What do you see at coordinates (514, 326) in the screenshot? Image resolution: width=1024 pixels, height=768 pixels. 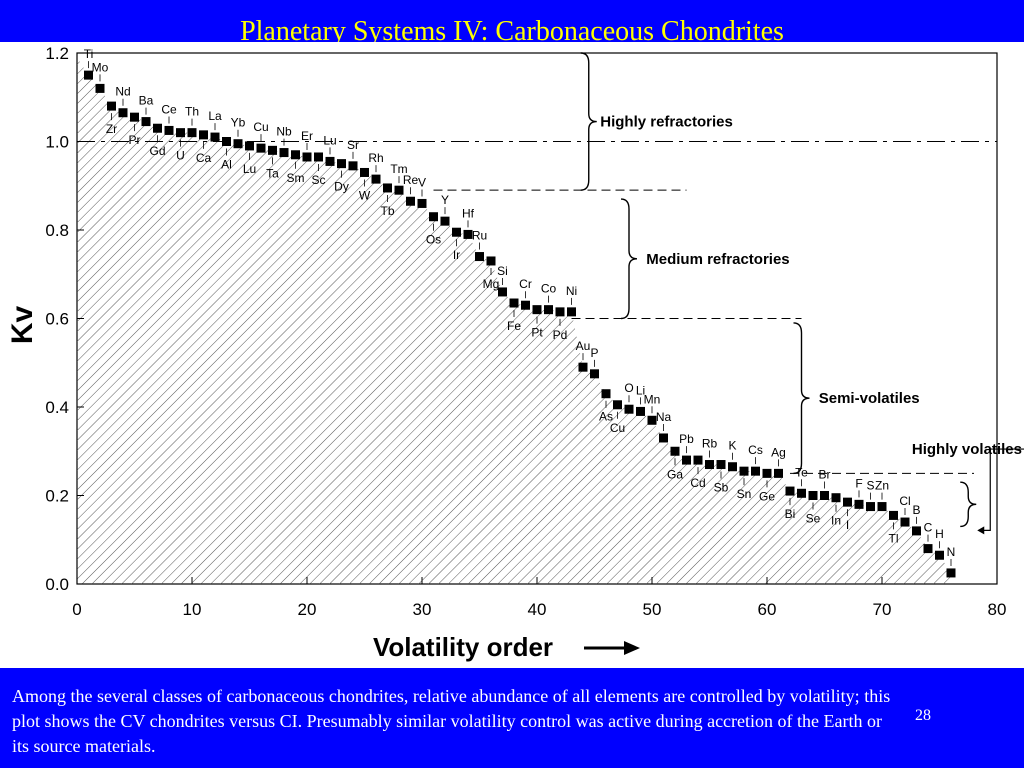 I see `element-label: Fe` at bounding box center [514, 326].